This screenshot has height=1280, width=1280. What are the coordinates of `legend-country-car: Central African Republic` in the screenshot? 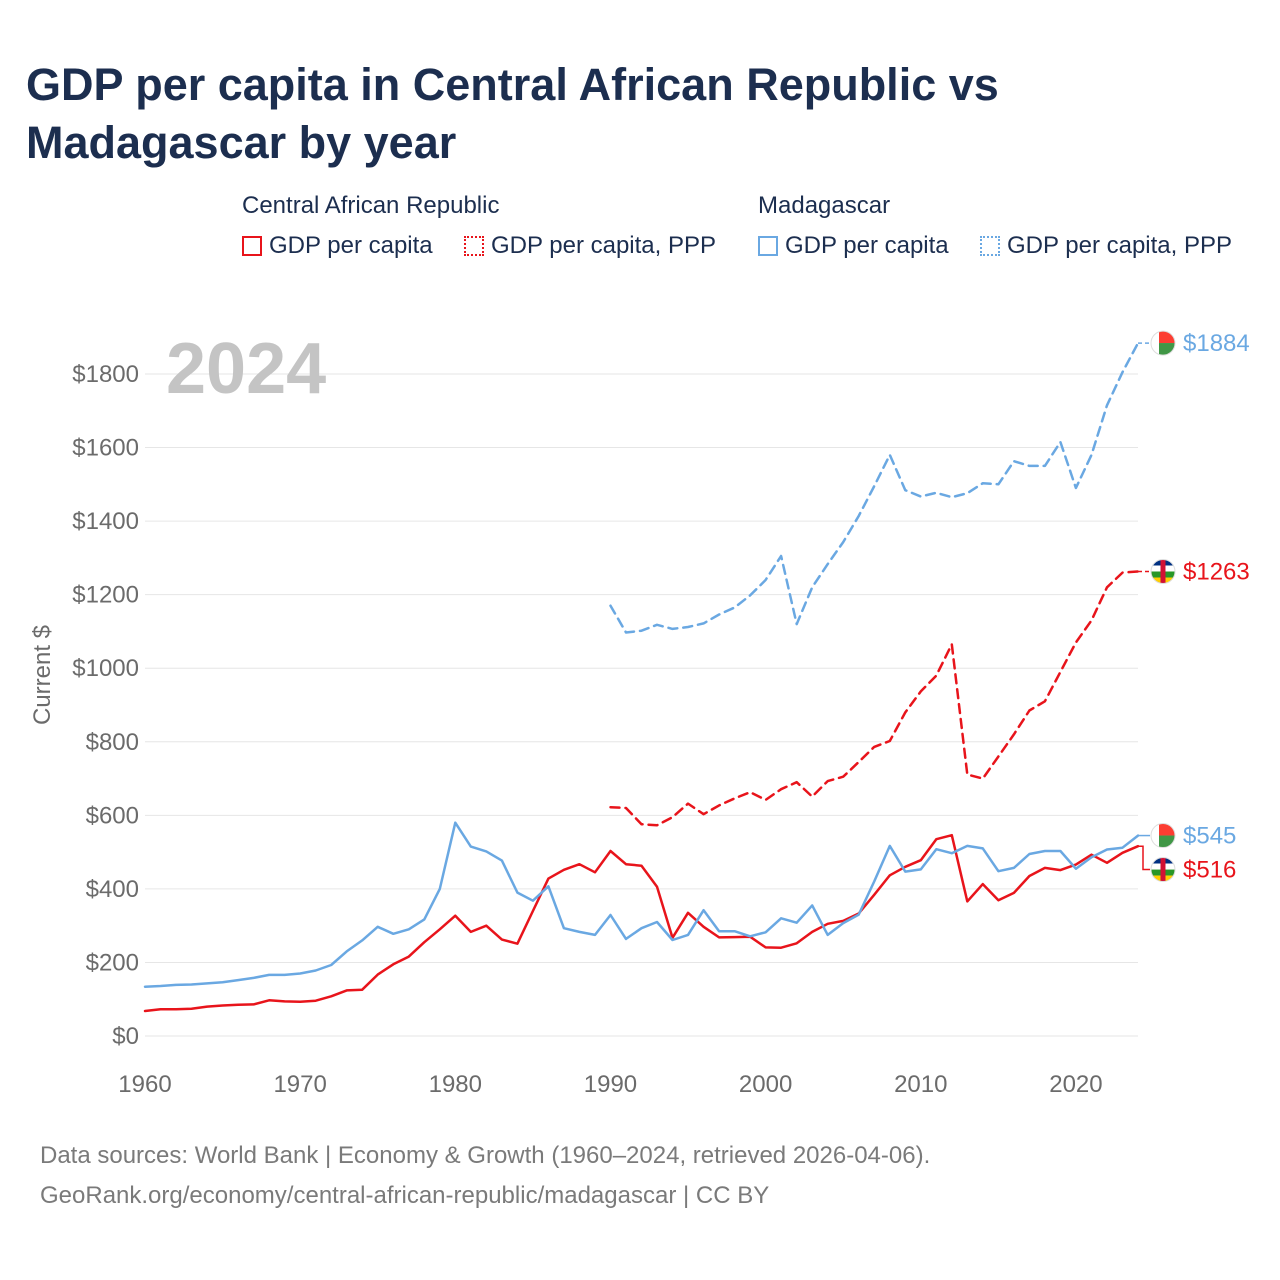 It's located at (371, 205).